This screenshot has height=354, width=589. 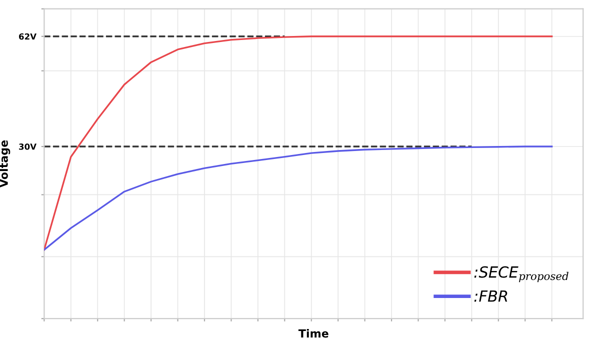 What do you see at coordinates (521, 274) in the screenshot?
I see `legend-label: :SECE$_{proposed}$` at bounding box center [521, 274].